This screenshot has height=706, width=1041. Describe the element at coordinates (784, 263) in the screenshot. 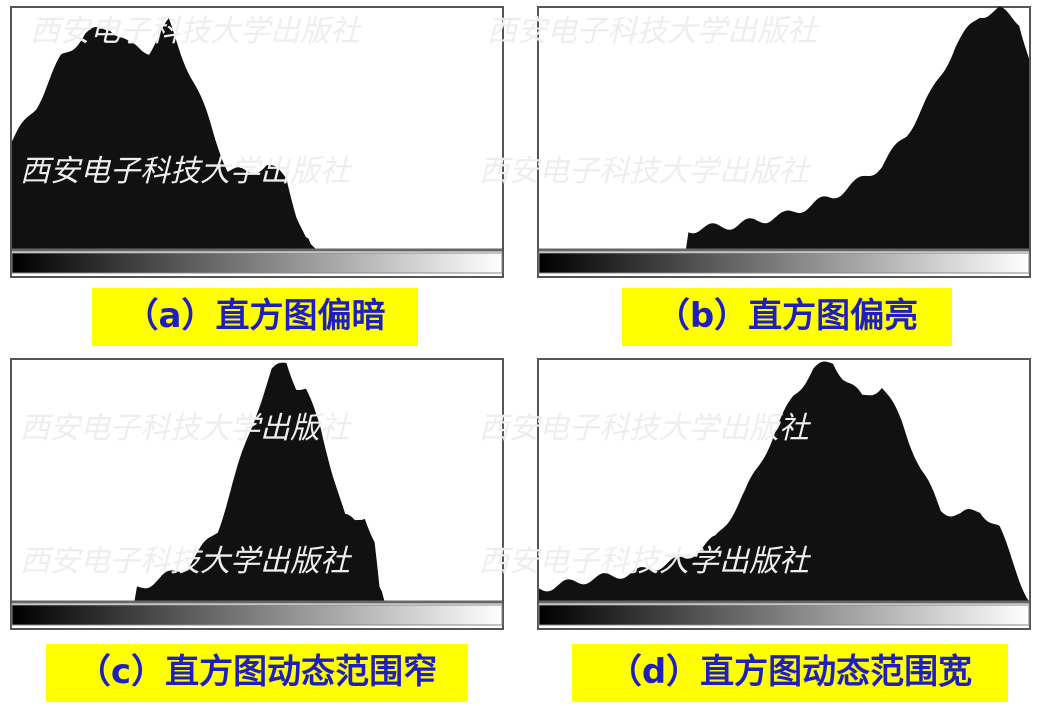

I see `gray-level-gradient-bar-b` at that location.